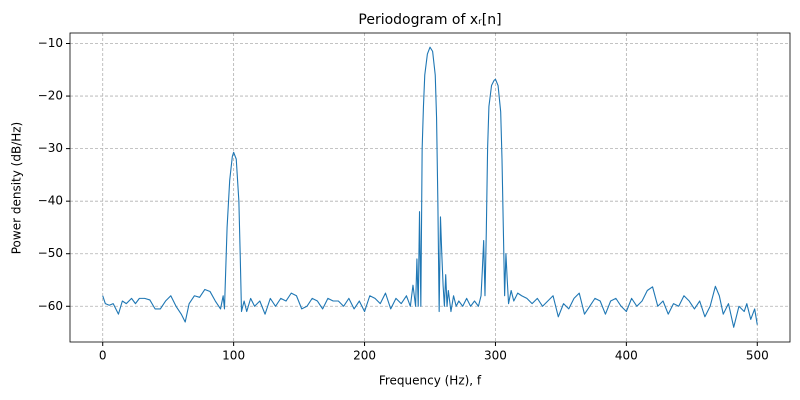 This screenshot has height=400, width=800. I want to click on y-tick-label: −30, so click(50, 148).